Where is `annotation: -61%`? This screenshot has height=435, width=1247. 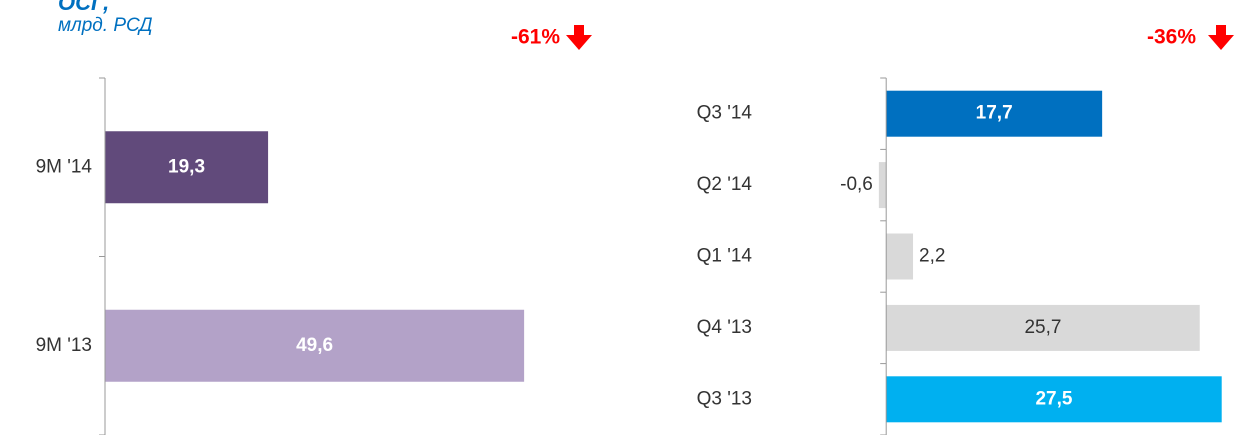 annotation: -61% is located at coordinates (535, 37).